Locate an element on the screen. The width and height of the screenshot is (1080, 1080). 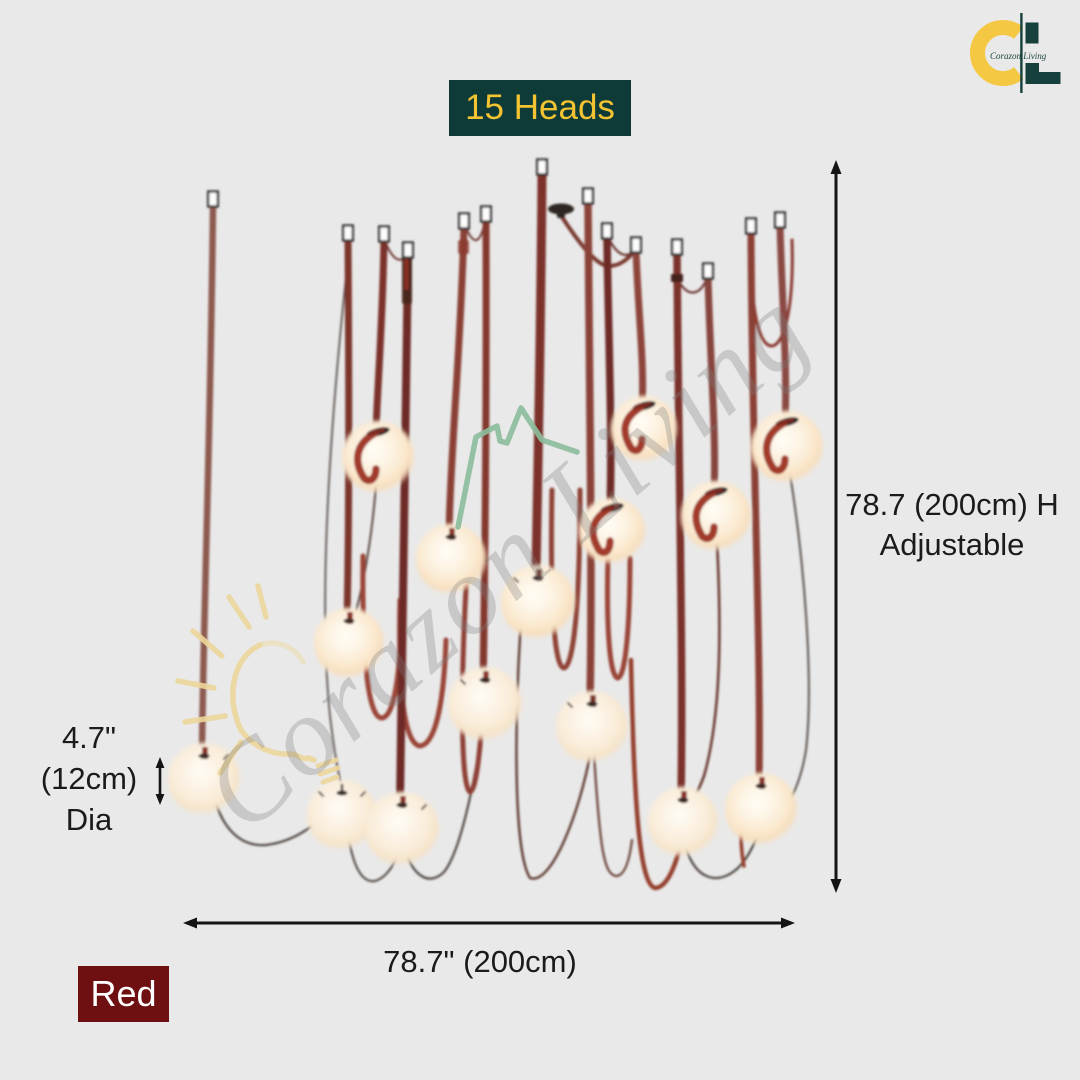
svg-text: Corazon Living is located at coordinates (1018, 56).